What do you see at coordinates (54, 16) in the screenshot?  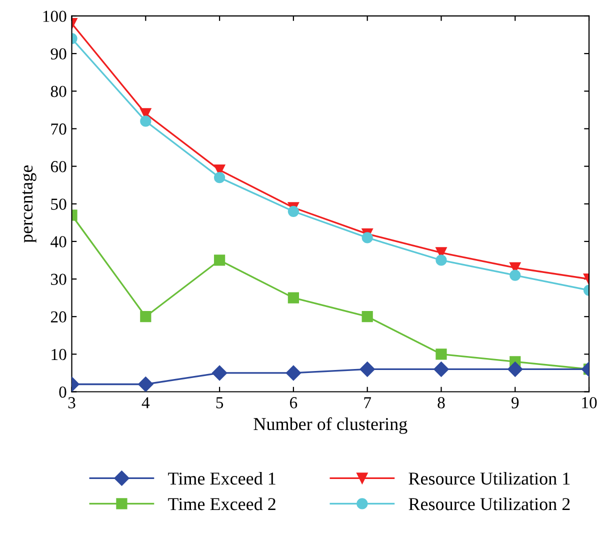 I see `y-tick-label: 100` at bounding box center [54, 16].